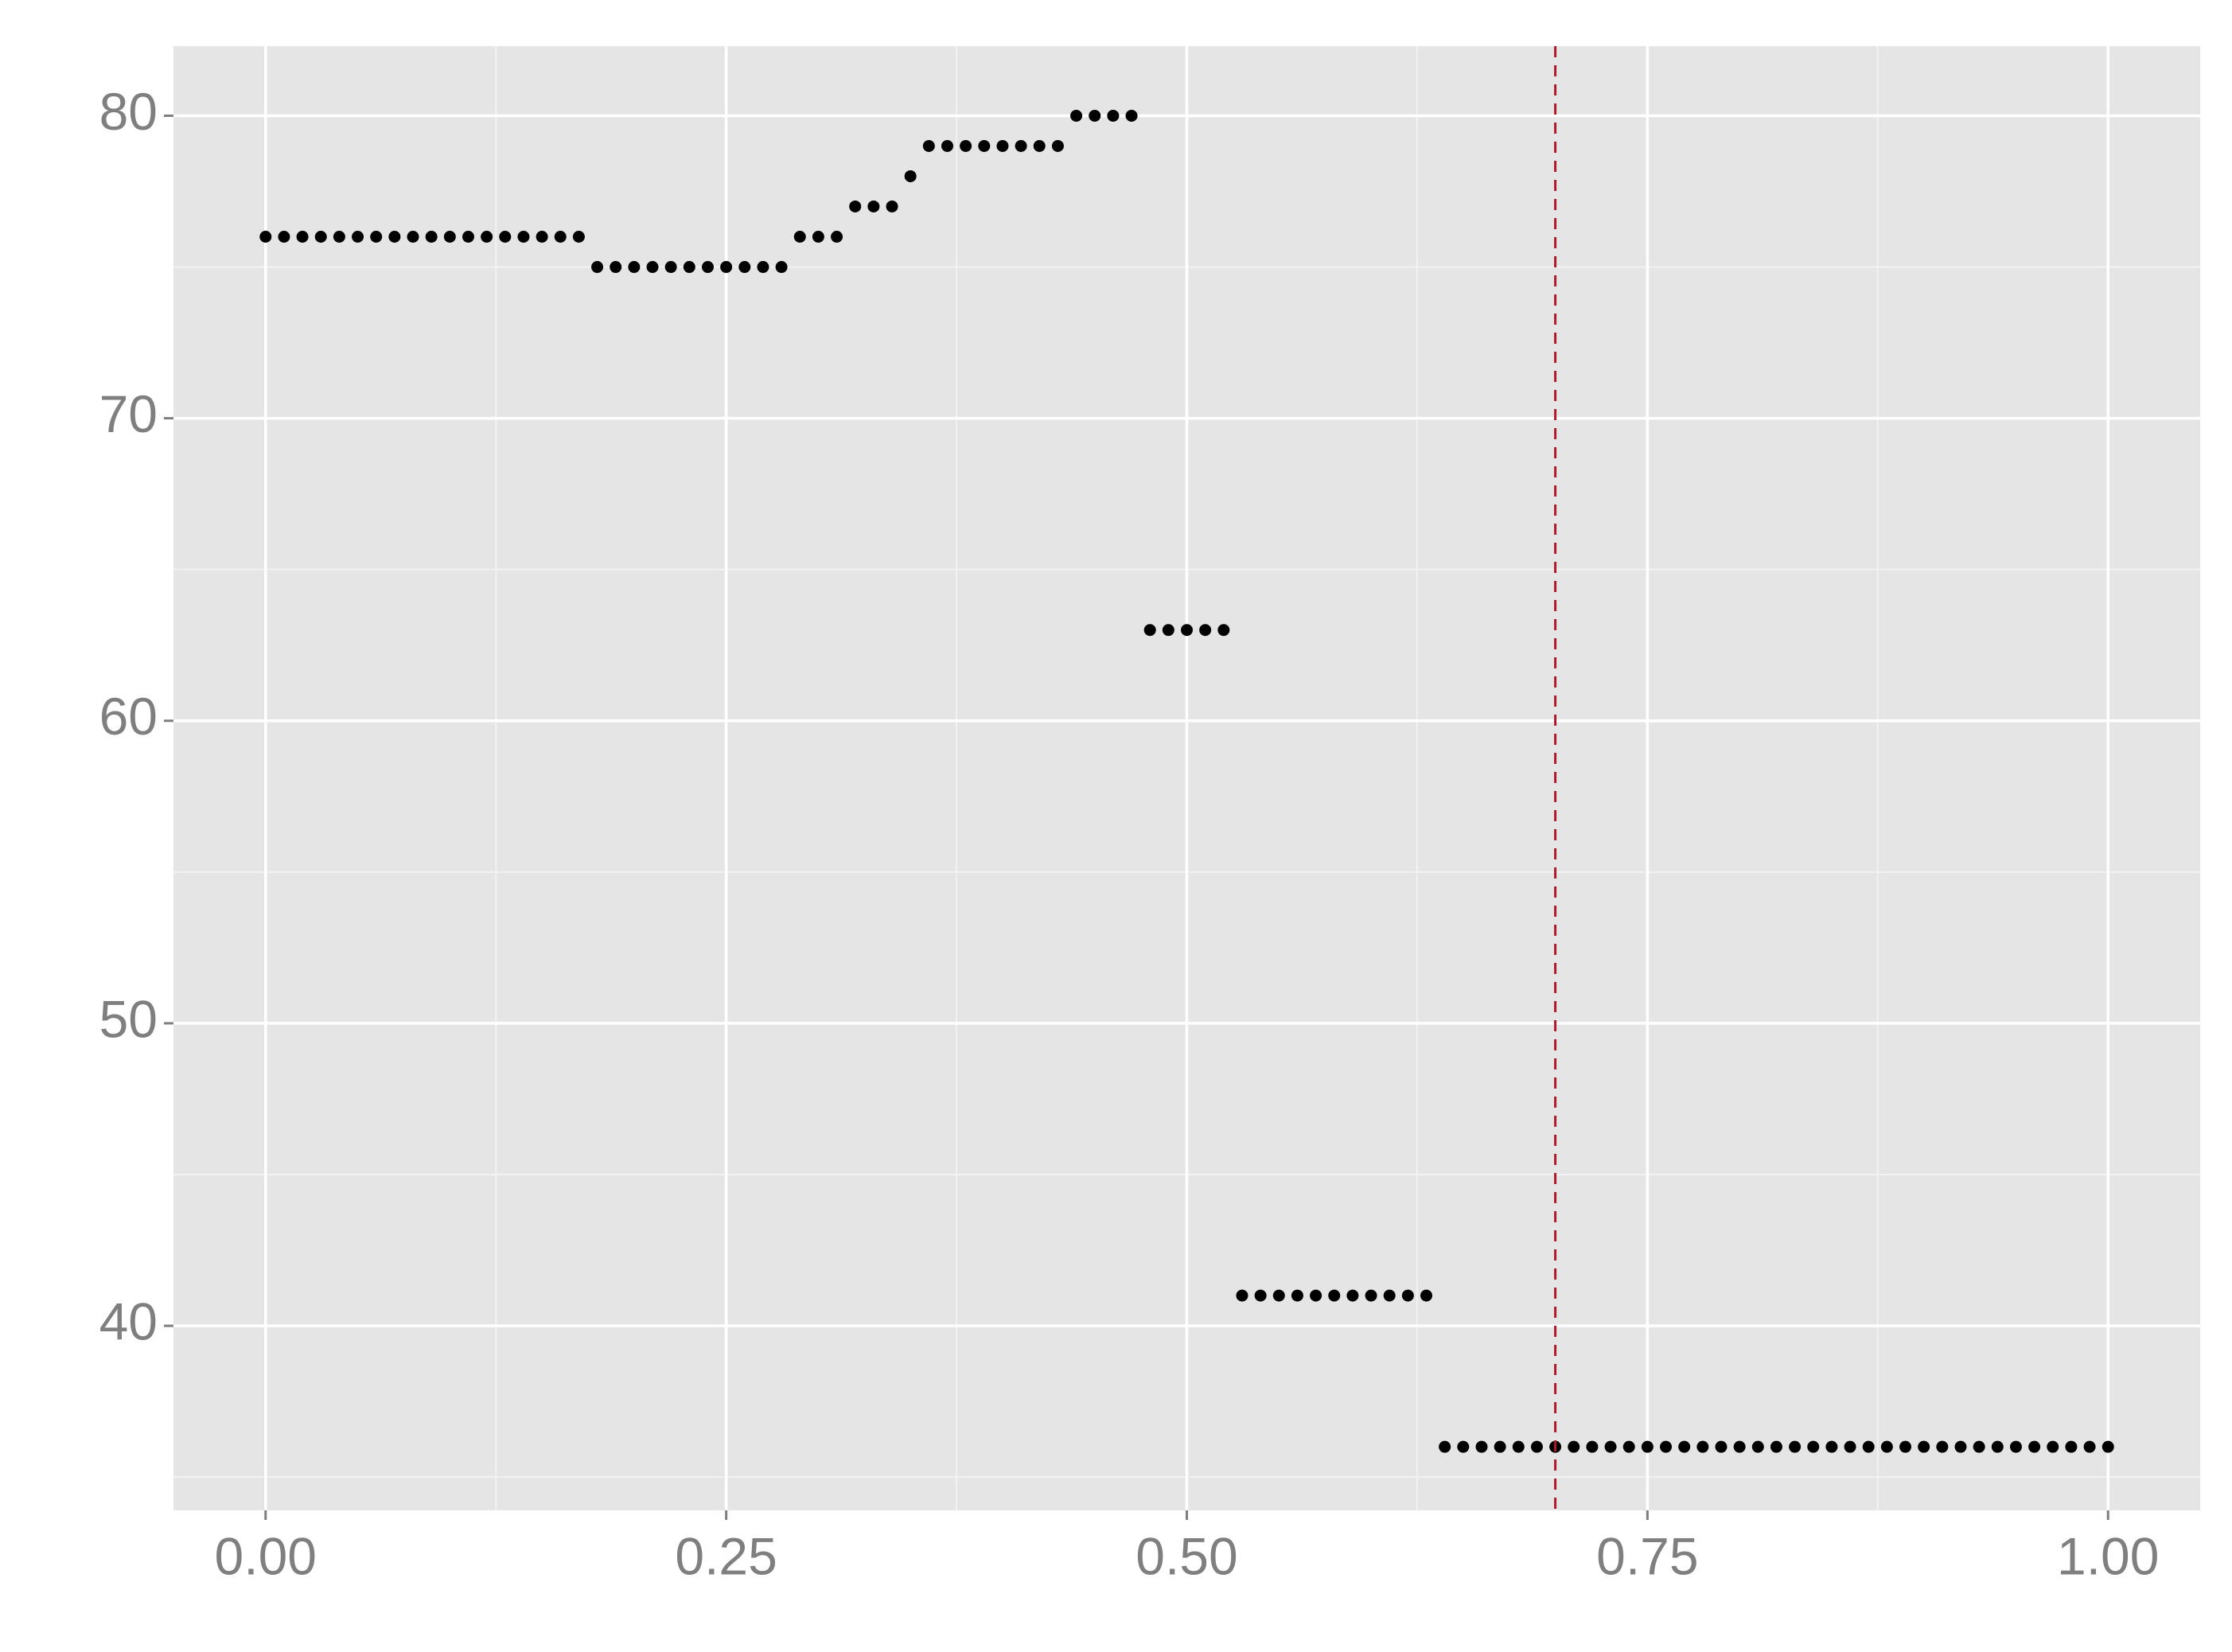 This screenshot has height=1652, width=2232. What do you see at coordinates (726, 1556) in the screenshot?
I see `x-tick-label: 0.25` at bounding box center [726, 1556].